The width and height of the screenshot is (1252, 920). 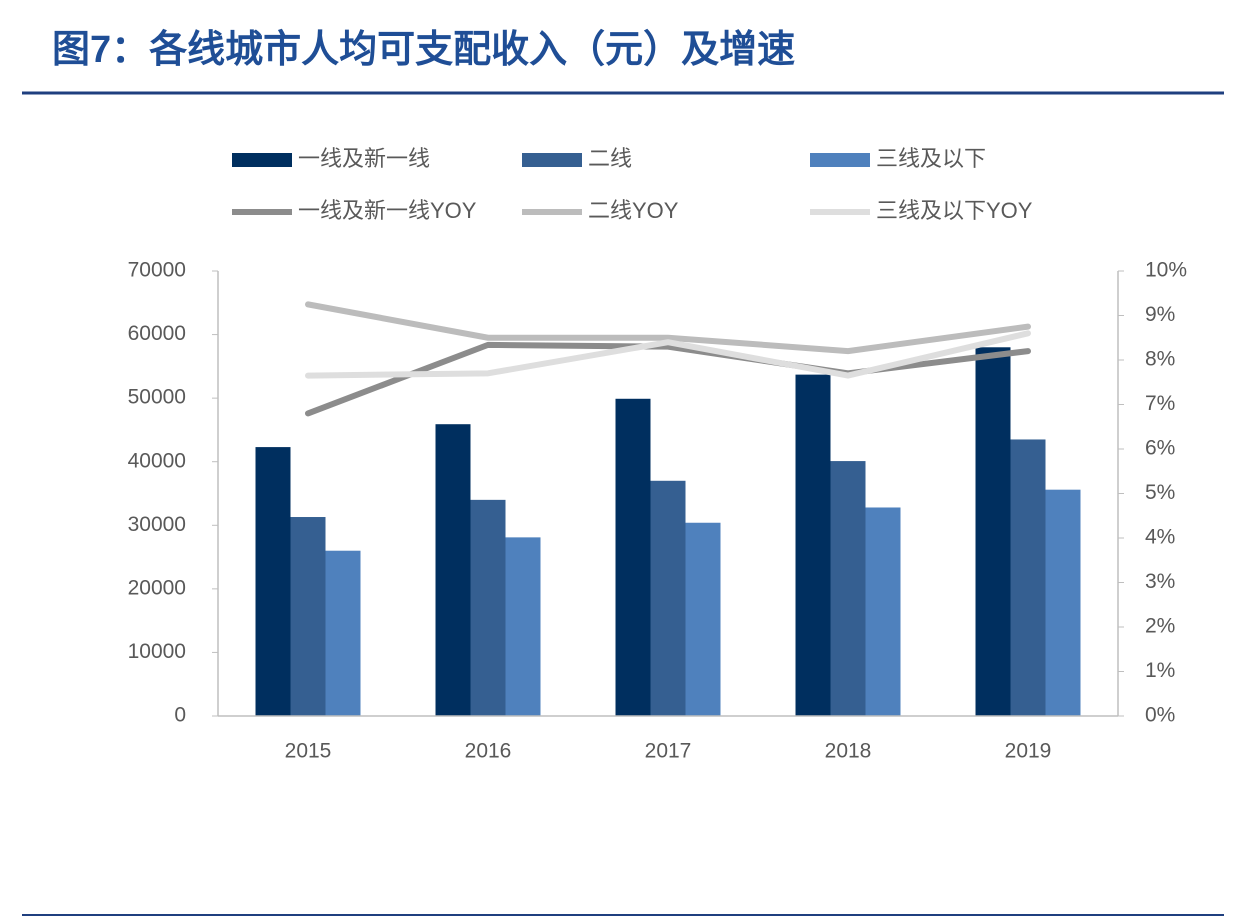 What do you see at coordinates (848, 751) in the screenshot?
I see `x-tick-label: 2018` at bounding box center [848, 751].